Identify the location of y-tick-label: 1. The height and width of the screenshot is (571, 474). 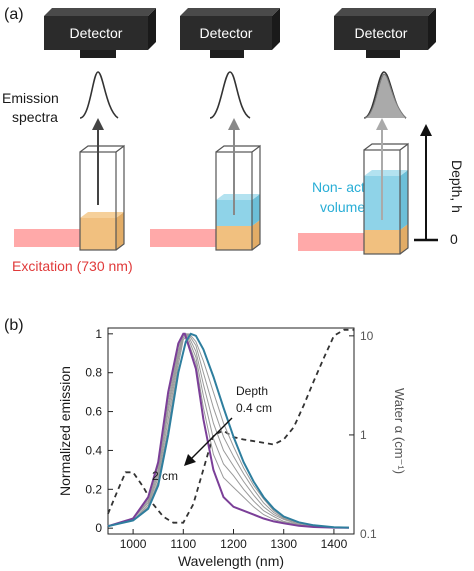
(98, 334).